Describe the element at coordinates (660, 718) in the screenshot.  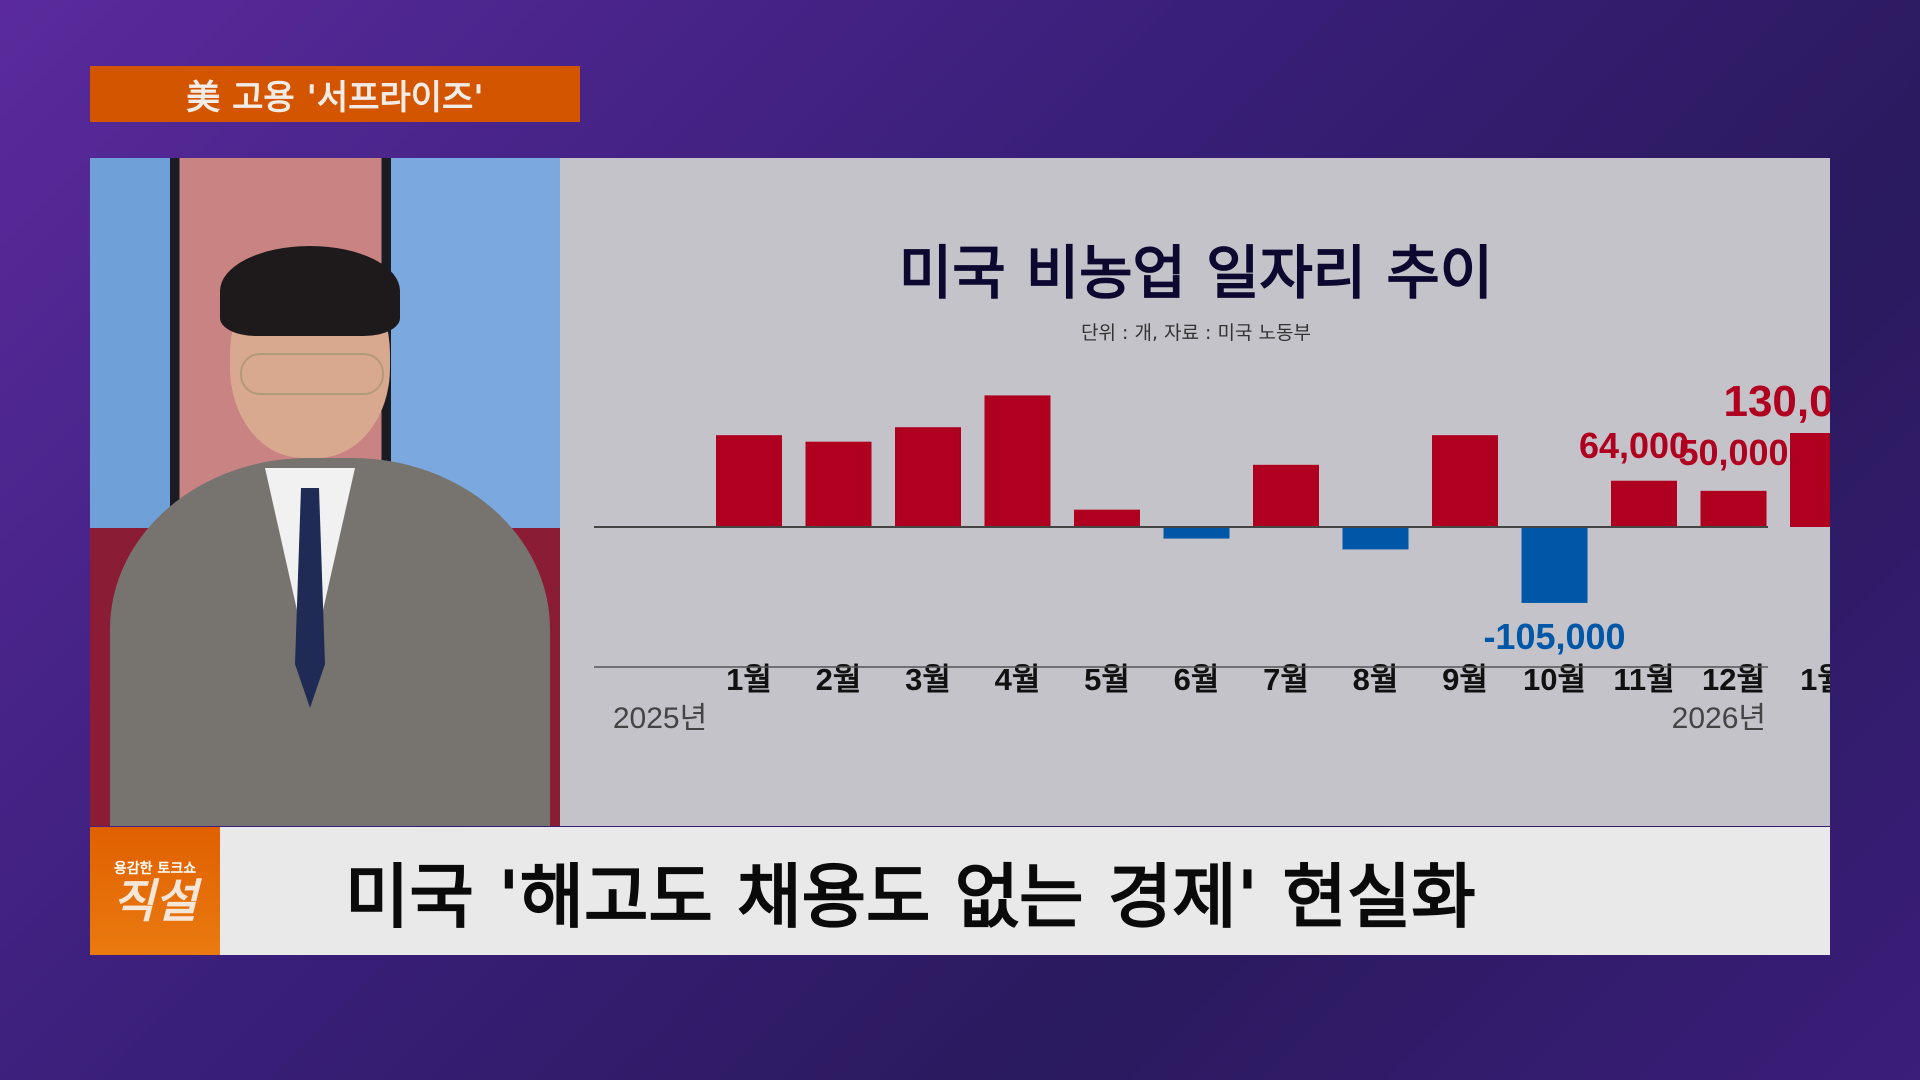
I see `year-label-start: 2025년` at that location.